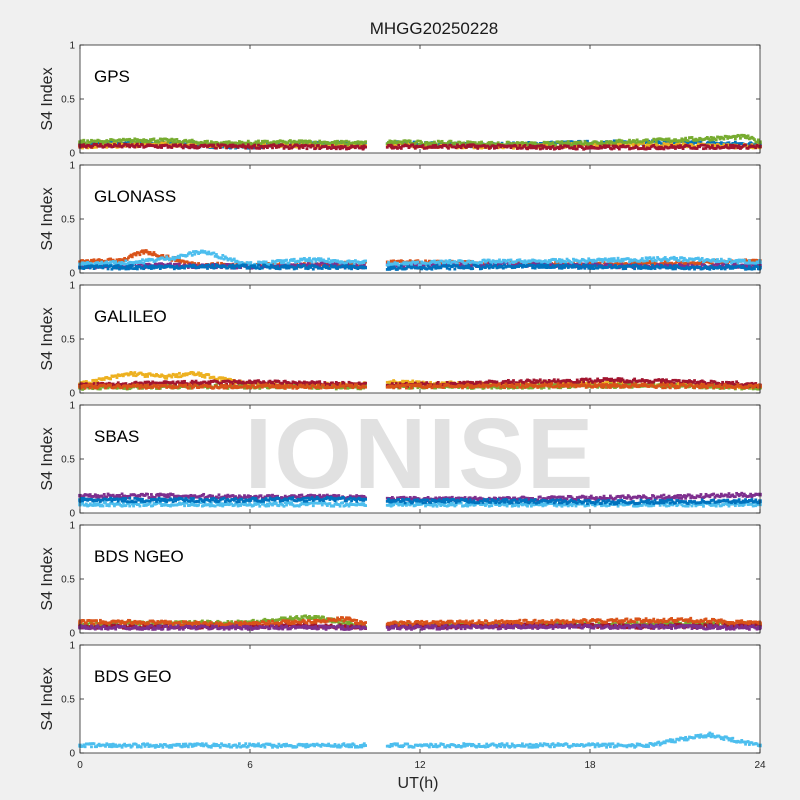 This screenshot has height=800, width=800. I want to click on y-tick-label: 1, so click(72, 46).